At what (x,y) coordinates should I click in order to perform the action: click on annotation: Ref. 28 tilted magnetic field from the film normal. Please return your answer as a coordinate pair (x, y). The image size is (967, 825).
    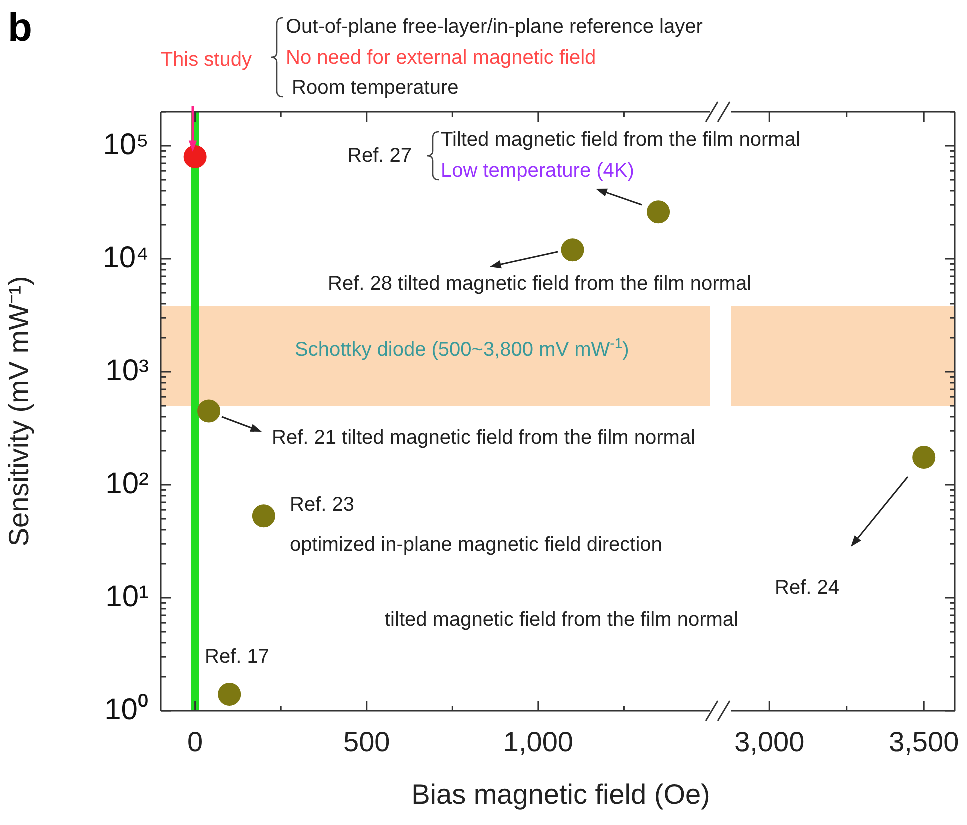
    Looking at the image, I should click on (540, 284).